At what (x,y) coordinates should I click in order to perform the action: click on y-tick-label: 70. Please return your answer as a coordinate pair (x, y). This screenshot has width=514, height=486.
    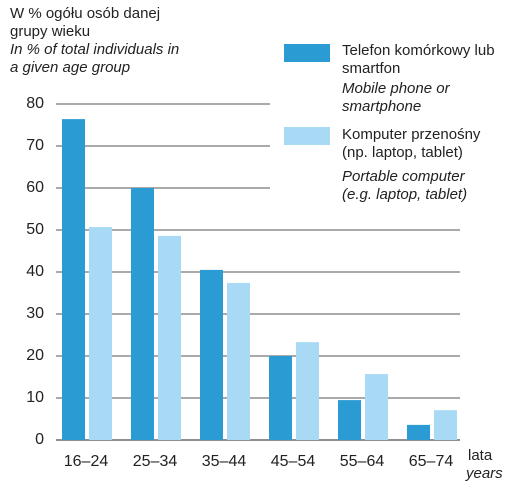
    Looking at the image, I should click on (35, 145).